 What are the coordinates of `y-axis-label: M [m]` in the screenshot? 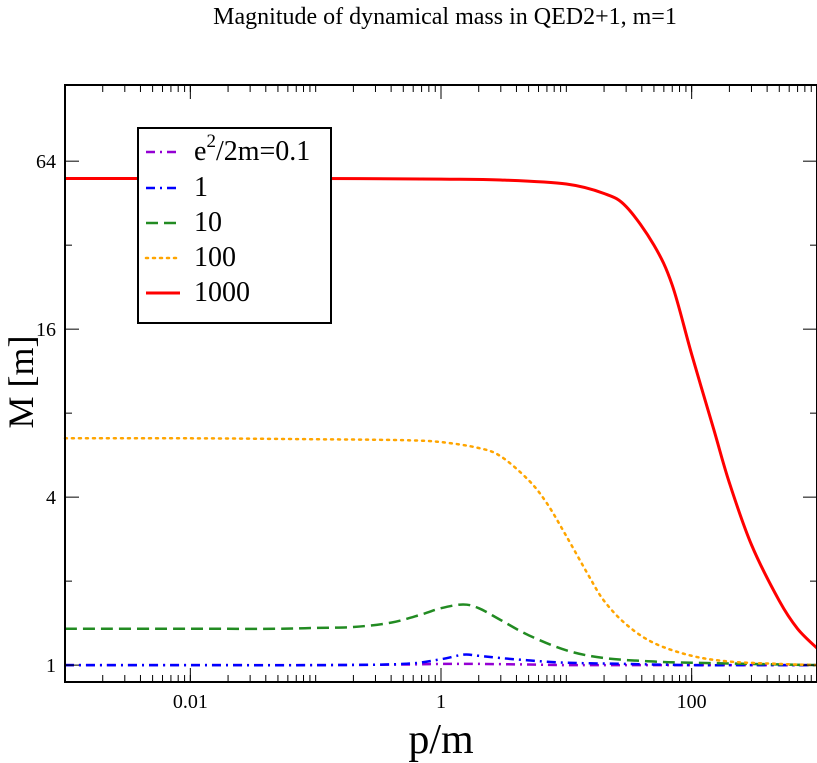 It's located at (21, 382).